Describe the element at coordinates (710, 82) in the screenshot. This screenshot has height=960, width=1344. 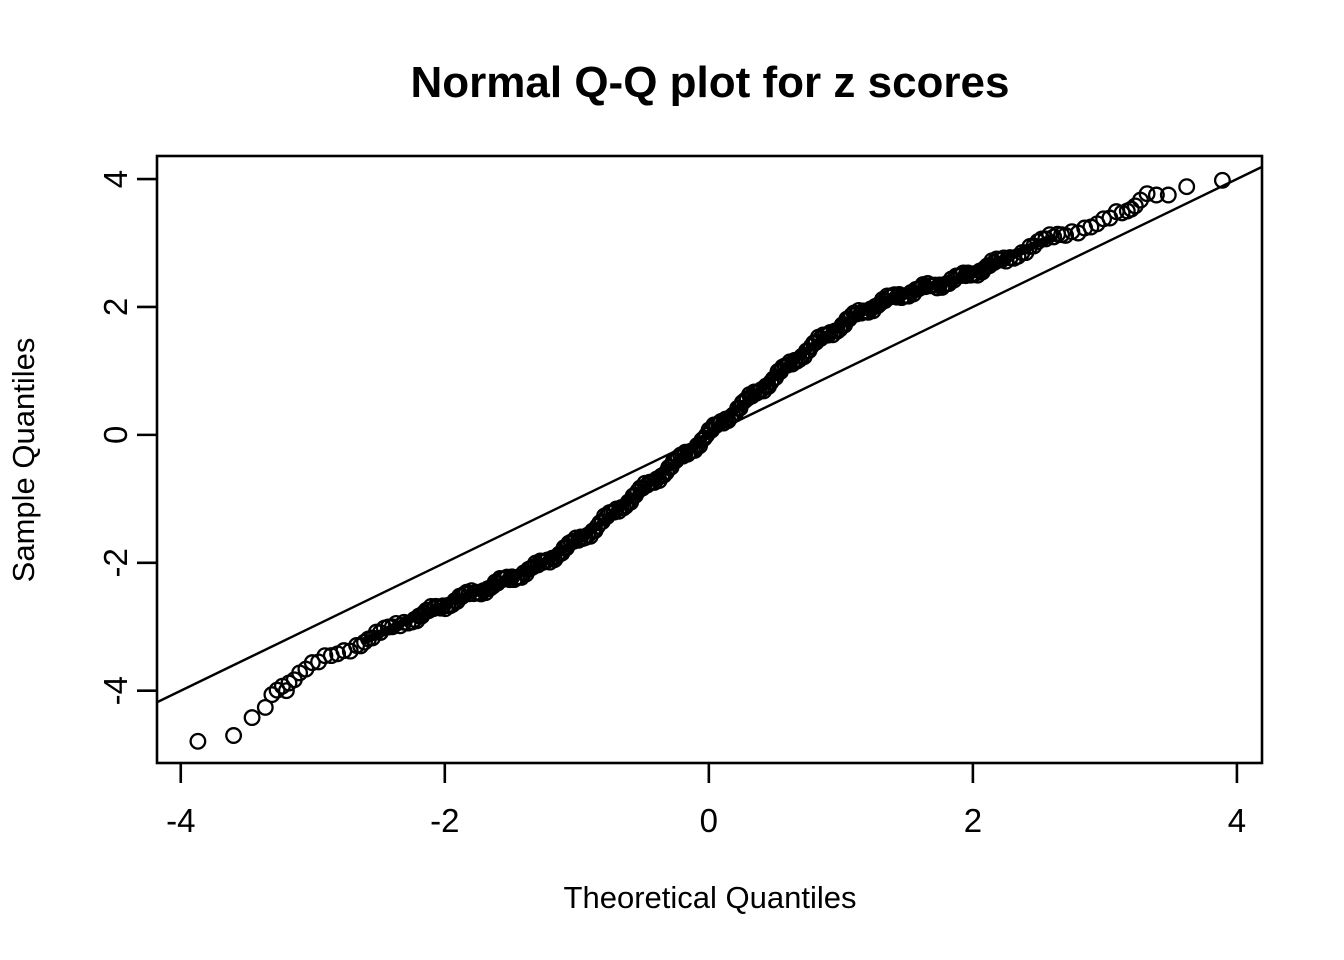
I see `plot-title: Normal Q-Q plot for z scores` at that location.